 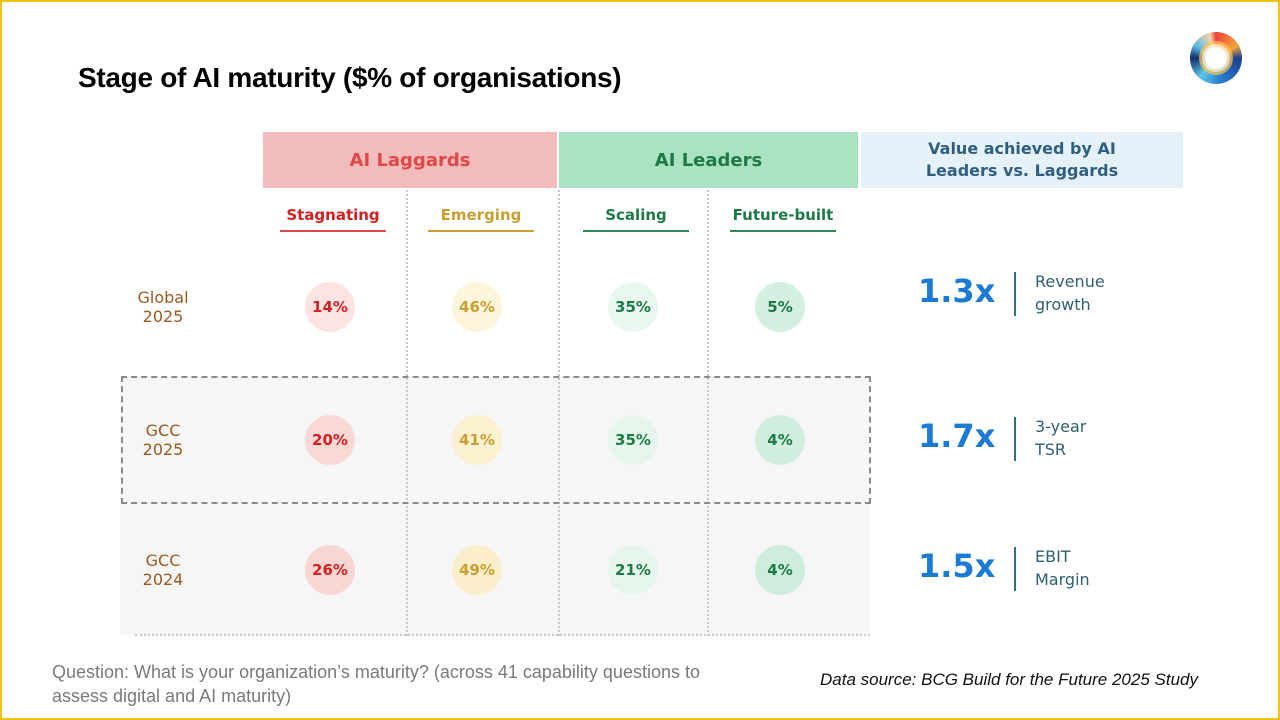 What do you see at coordinates (957, 436) in the screenshot?
I see `value-multiplier: 1.7x` at bounding box center [957, 436].